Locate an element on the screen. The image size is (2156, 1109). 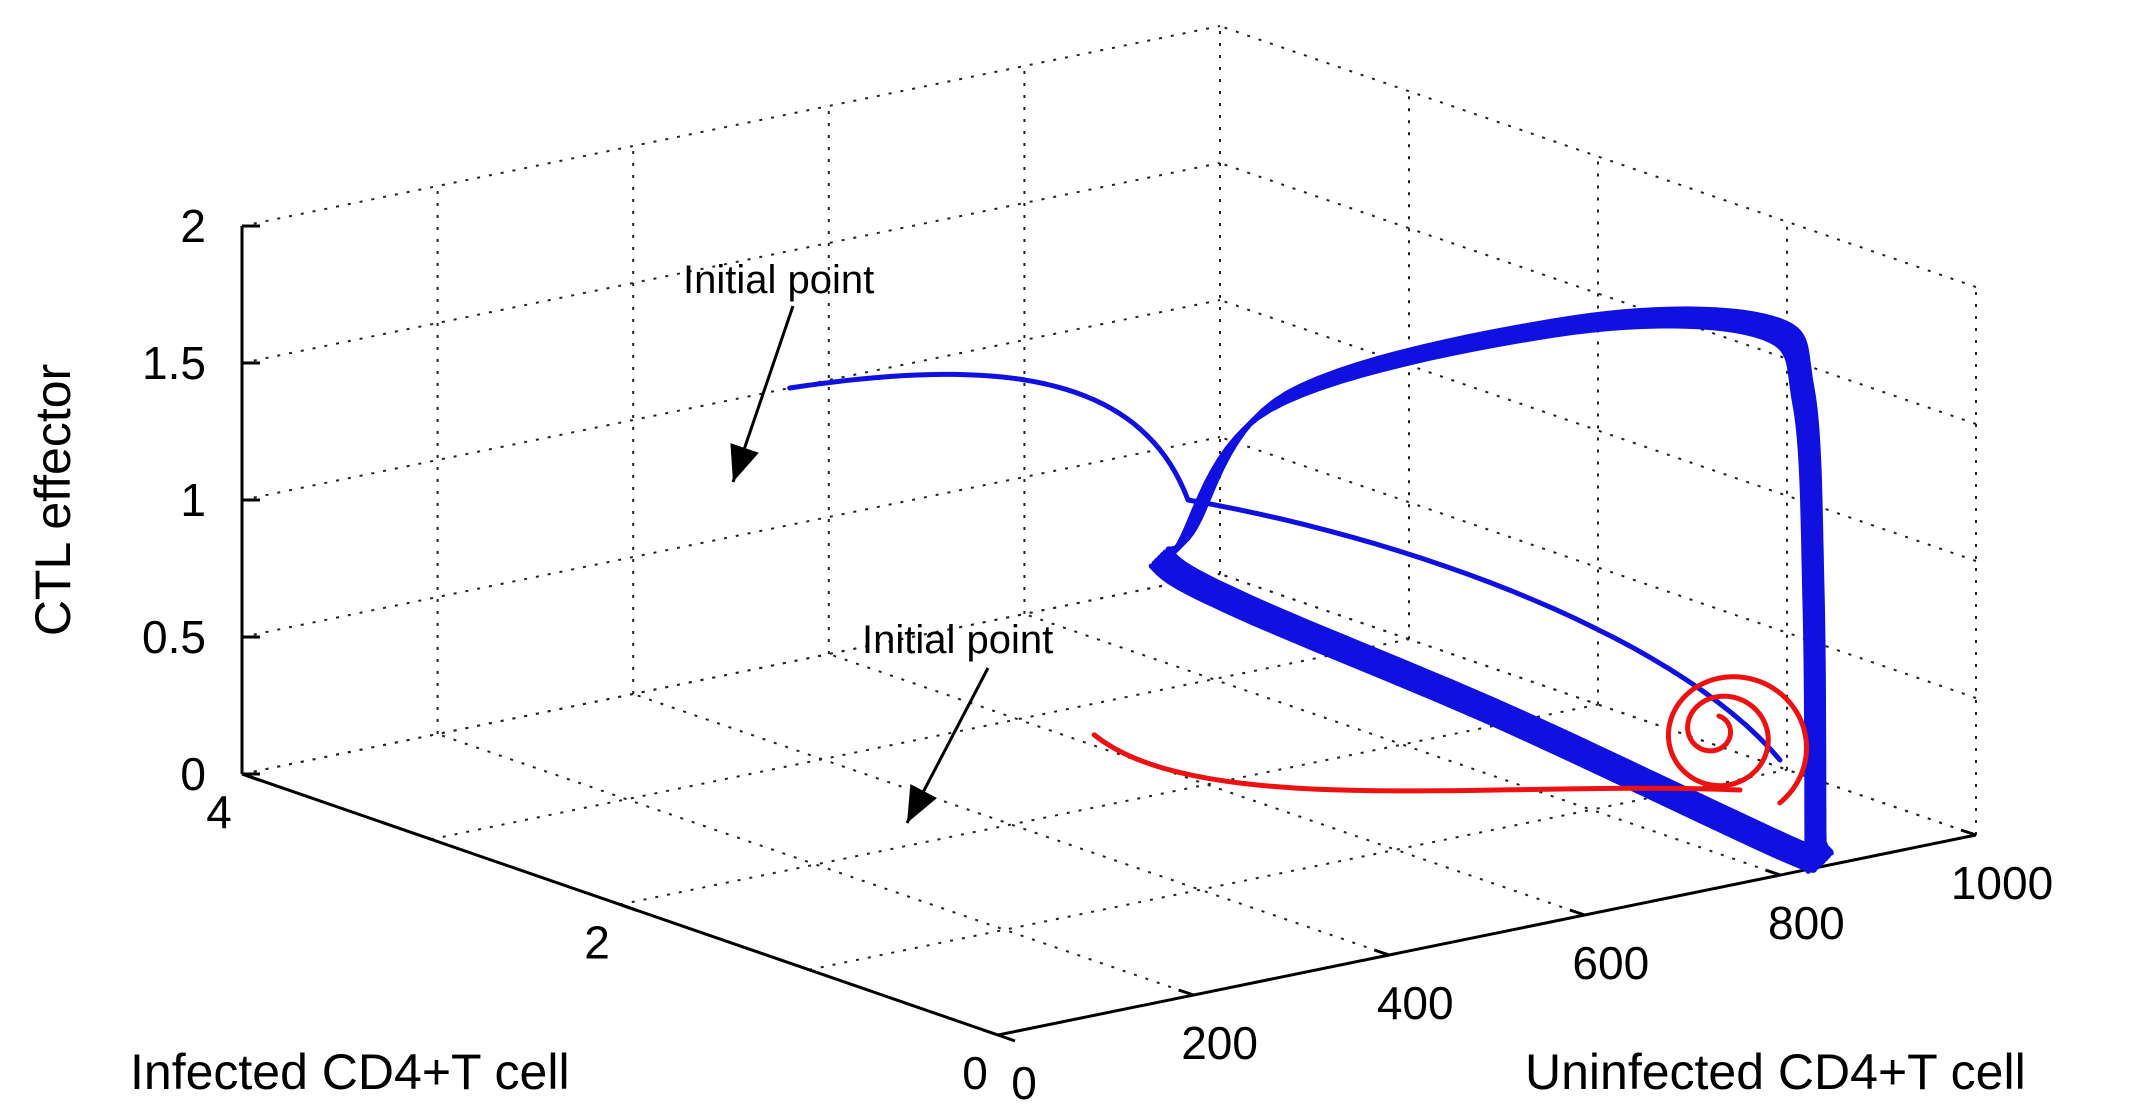
series-1-transient is located at coordinates (1417, 763).